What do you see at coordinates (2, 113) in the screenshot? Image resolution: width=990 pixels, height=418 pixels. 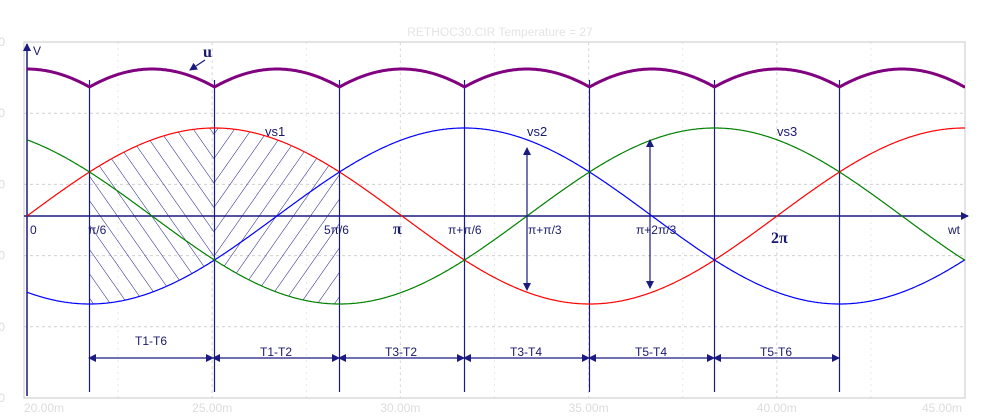 I see `y-tick-label: 200` at bounding box center [2, 113].